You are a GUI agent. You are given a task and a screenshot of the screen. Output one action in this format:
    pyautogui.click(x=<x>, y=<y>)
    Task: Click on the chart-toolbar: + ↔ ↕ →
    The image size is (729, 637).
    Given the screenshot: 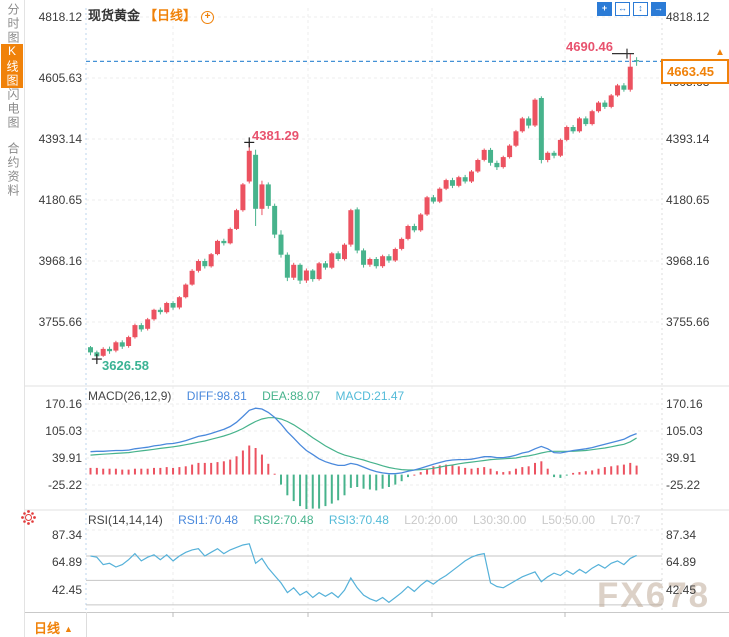 What is the action you would take?
    pyautogui.click(x=631, y=9)
    